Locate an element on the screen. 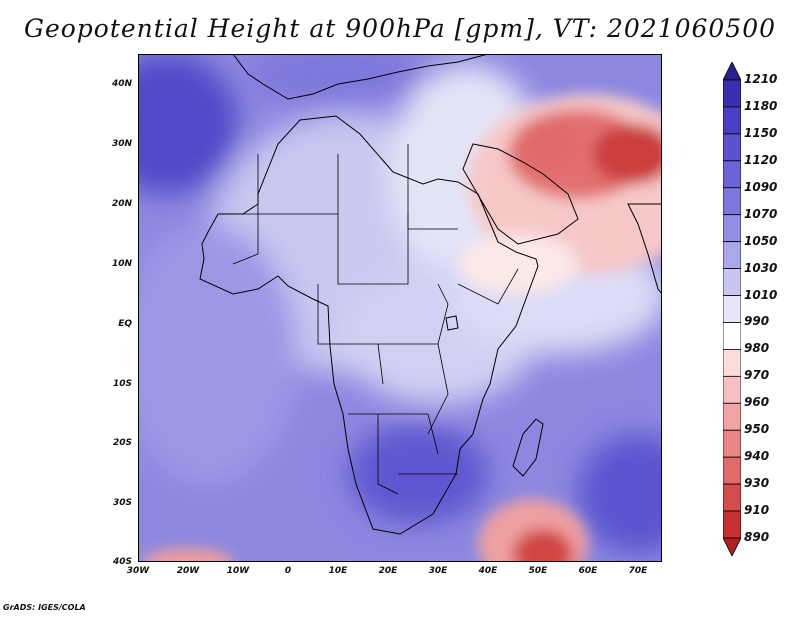 This screenshot has width=800, height=618. colorbar-tick-label: 970 is located at coordinates (757, 375).